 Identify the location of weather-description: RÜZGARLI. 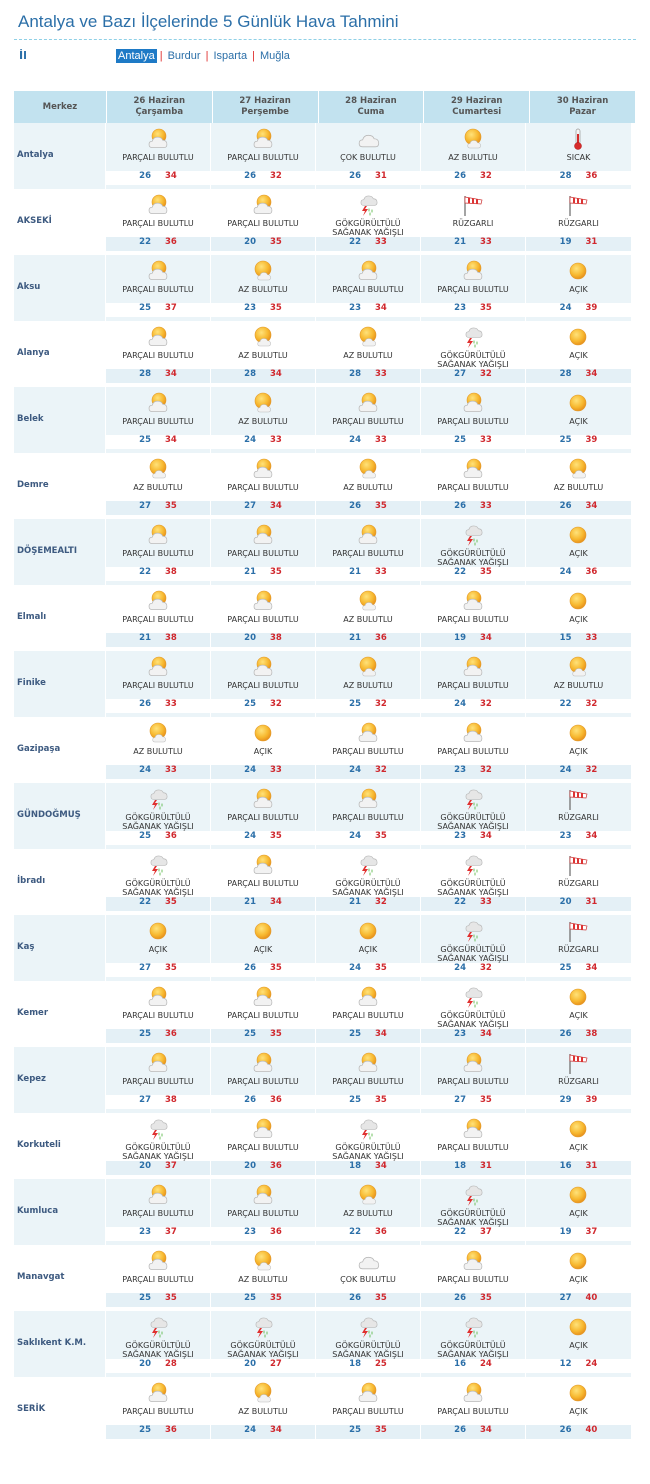
(578, 817).